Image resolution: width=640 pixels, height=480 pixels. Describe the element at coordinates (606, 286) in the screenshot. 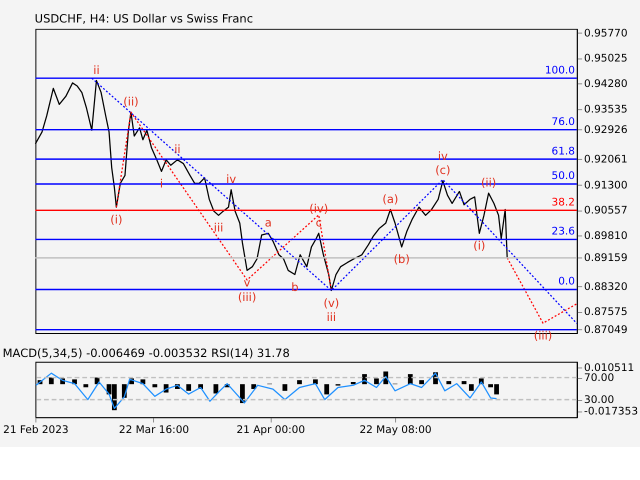

I see `y-tick-label: 0.88320` at that location.